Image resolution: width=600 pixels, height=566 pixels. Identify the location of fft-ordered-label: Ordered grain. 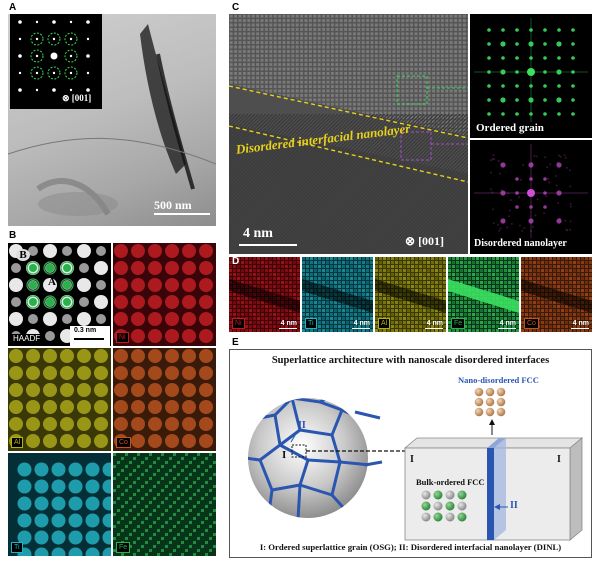
(510, 128).